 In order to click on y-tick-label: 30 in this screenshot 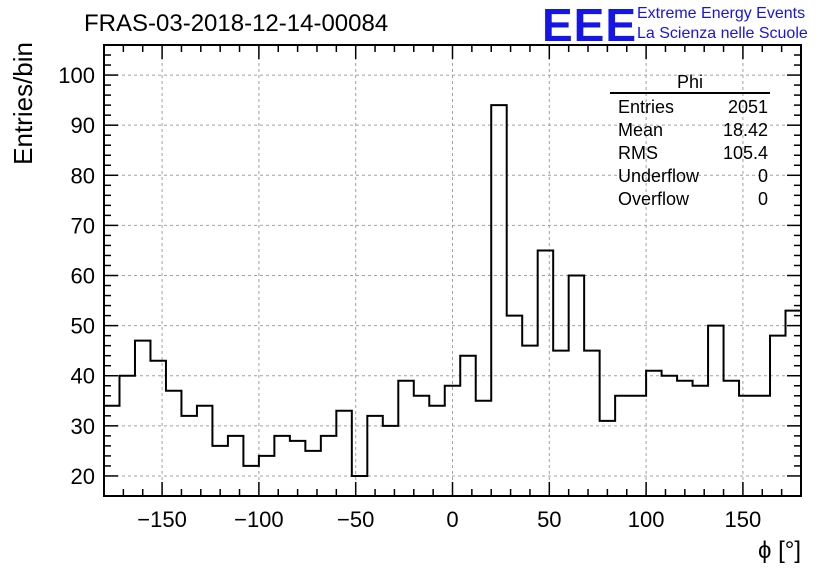, I will do `click(83, 426)`.